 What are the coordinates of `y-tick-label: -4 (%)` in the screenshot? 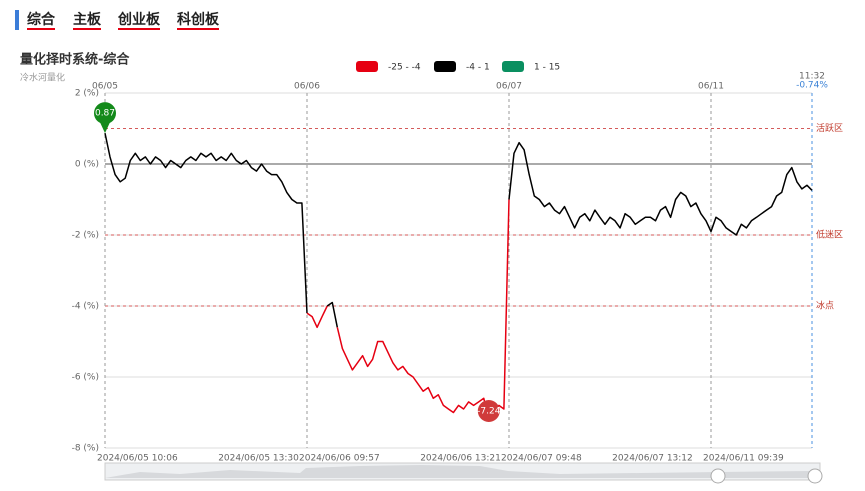 It's located at (85, 307).